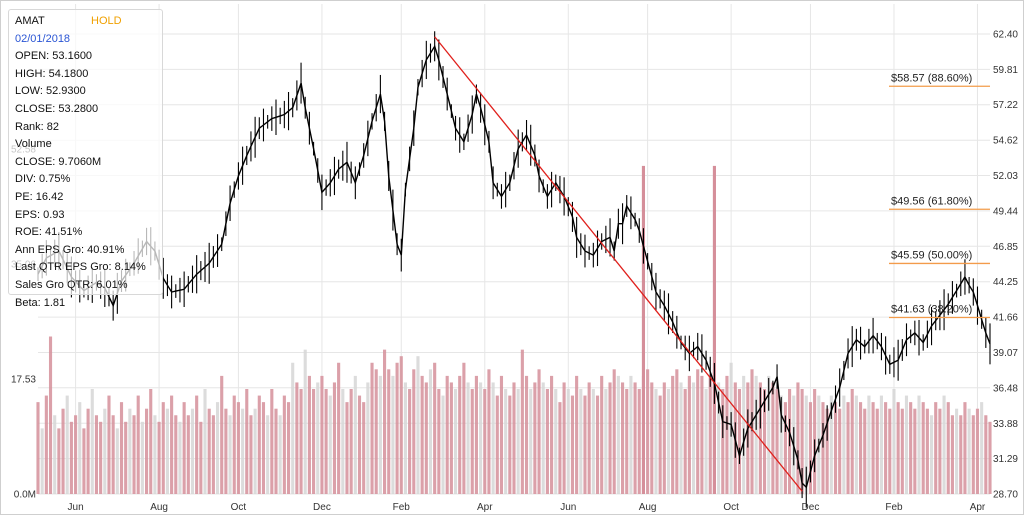 The image size is (1024, 515). What do you see at coordinates (894, 507) in the screenshot?
I see `x-tick-label: Feb` at bounding box center [894, 507].